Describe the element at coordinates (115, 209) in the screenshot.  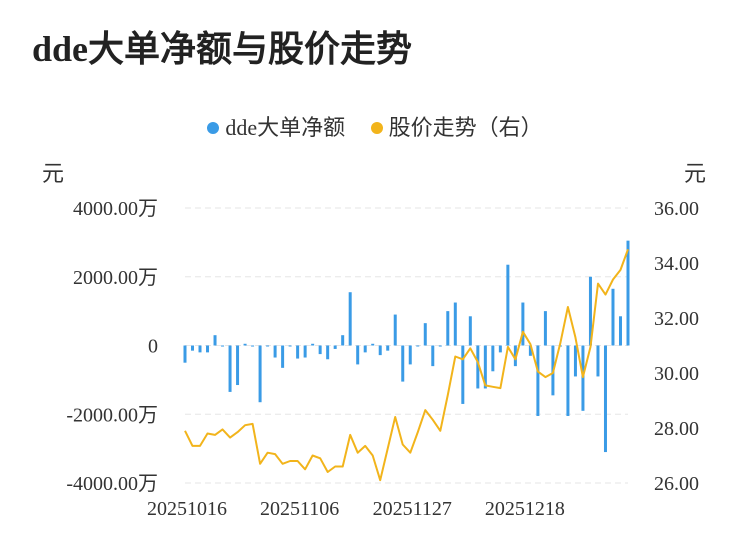
I see `left-axis-tick-label: 4000.00万` at that location.